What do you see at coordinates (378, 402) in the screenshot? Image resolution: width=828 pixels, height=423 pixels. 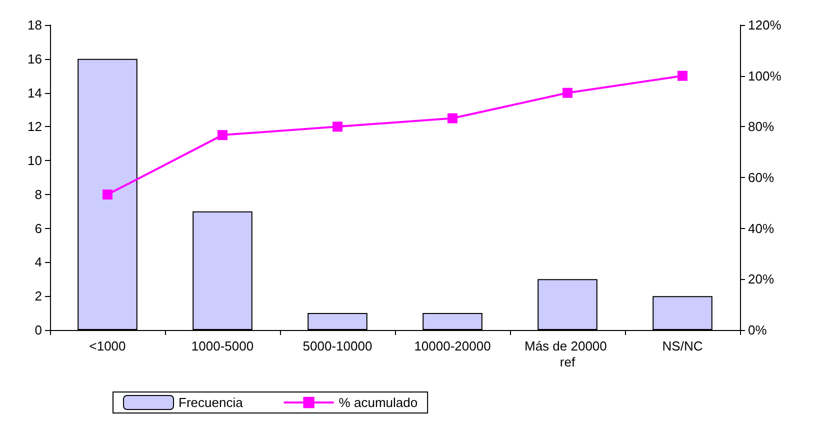 I see `legend-label: % acumulado` at bounding box center [378, 402].